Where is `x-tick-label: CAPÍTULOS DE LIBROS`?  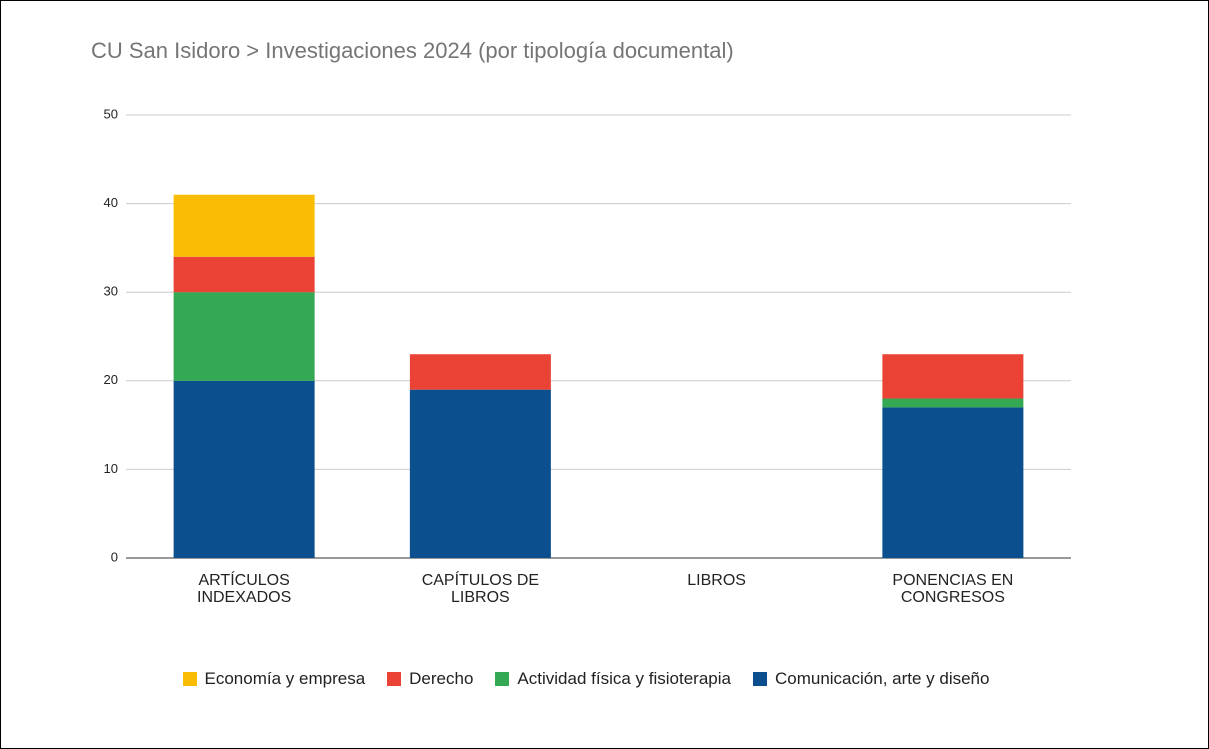
x-tick-label: CAPÍTULOS DE LIBROS is located at coordinates (480, 589).